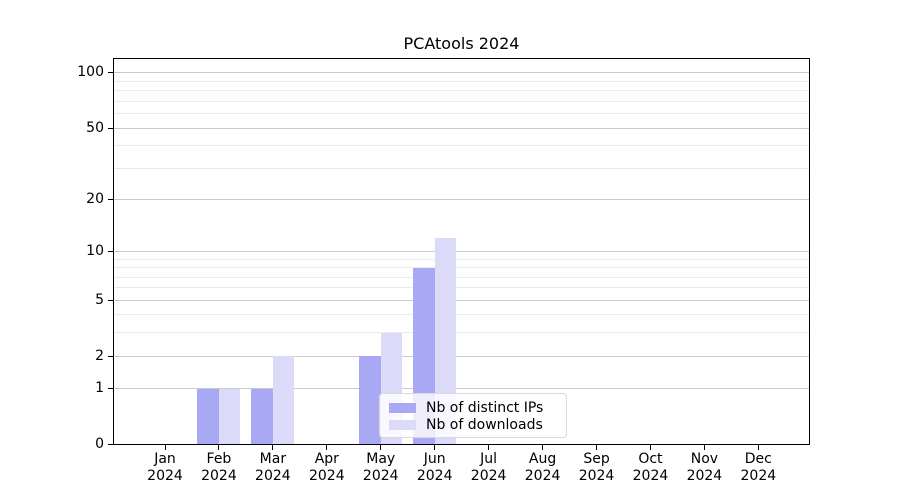  What do you see at coordinates (704, 476) in the screenshot?
I see `x-tick-year-nov: 2024` at bounding box center [704, 476].